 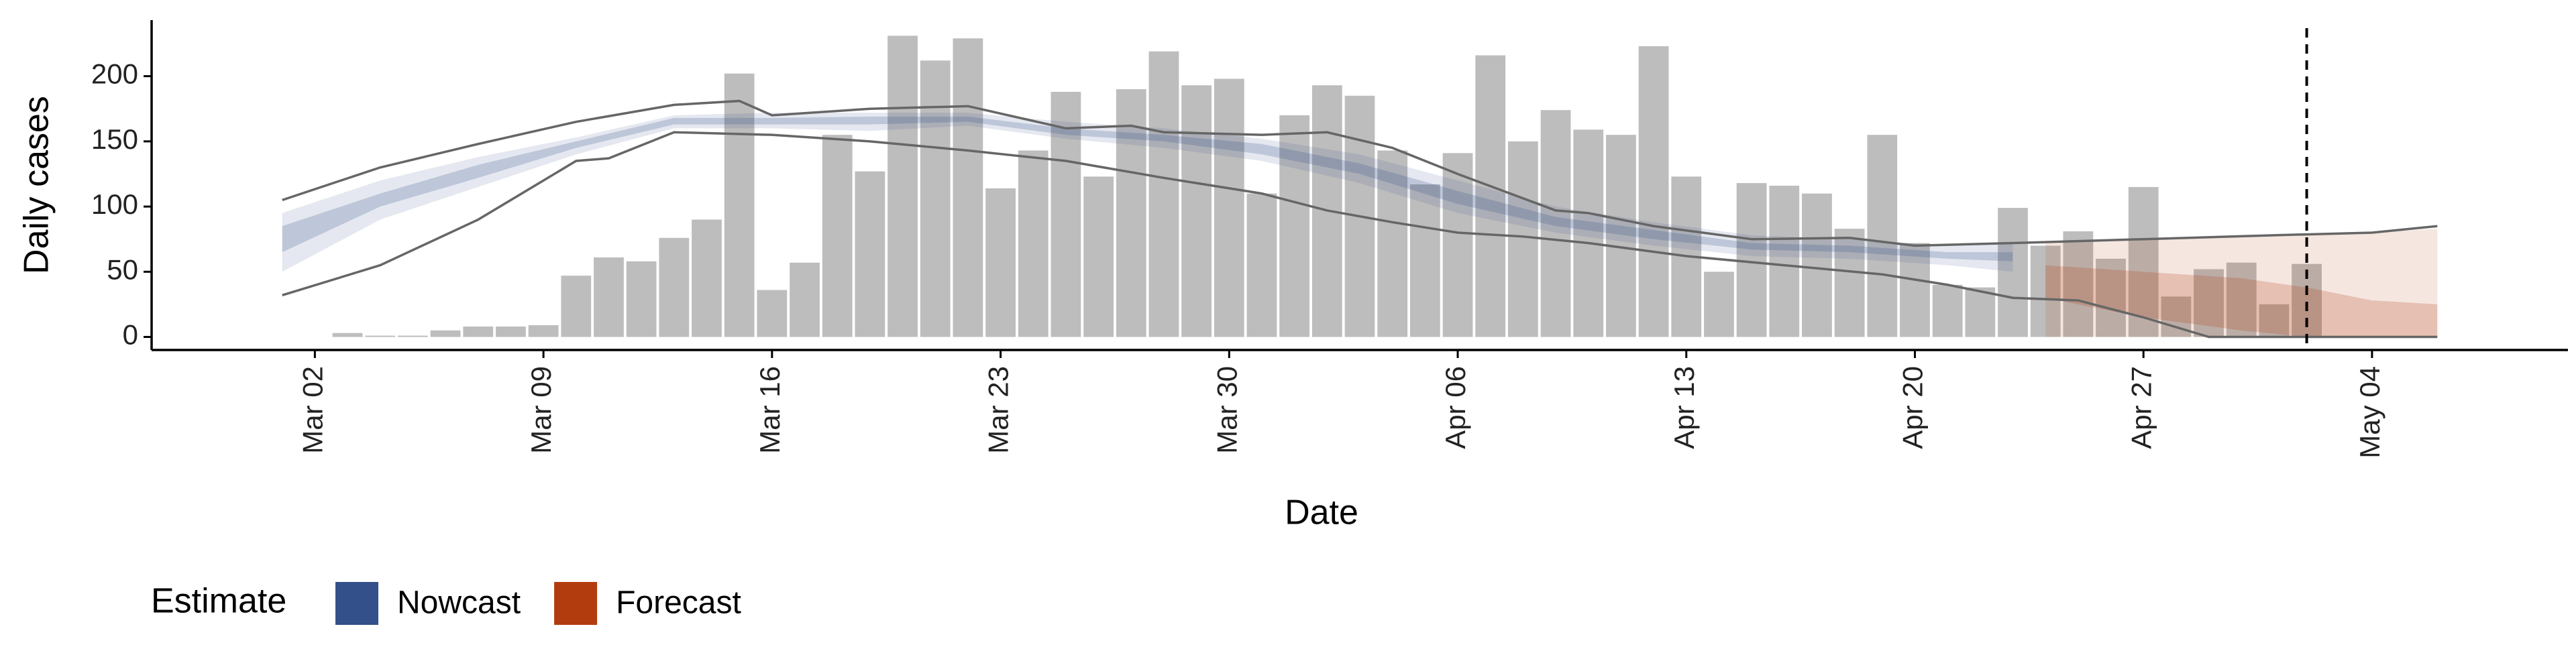 What do you see at coordinates (1684, 407) in the screenshot?
I see `x-tick-label: Apr 13` at bounding box center [1684, 407].